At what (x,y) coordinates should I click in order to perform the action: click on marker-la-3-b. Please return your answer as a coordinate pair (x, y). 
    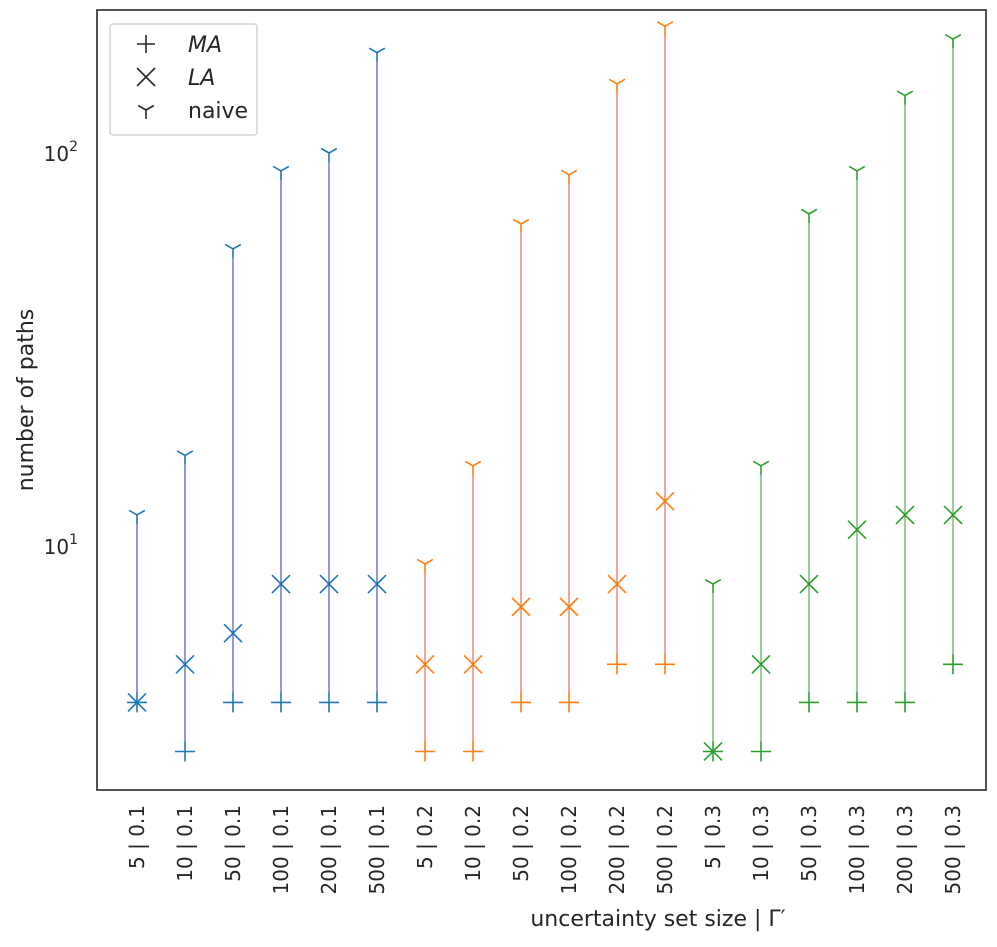
    Looking at the image, I should click on (281, 584).